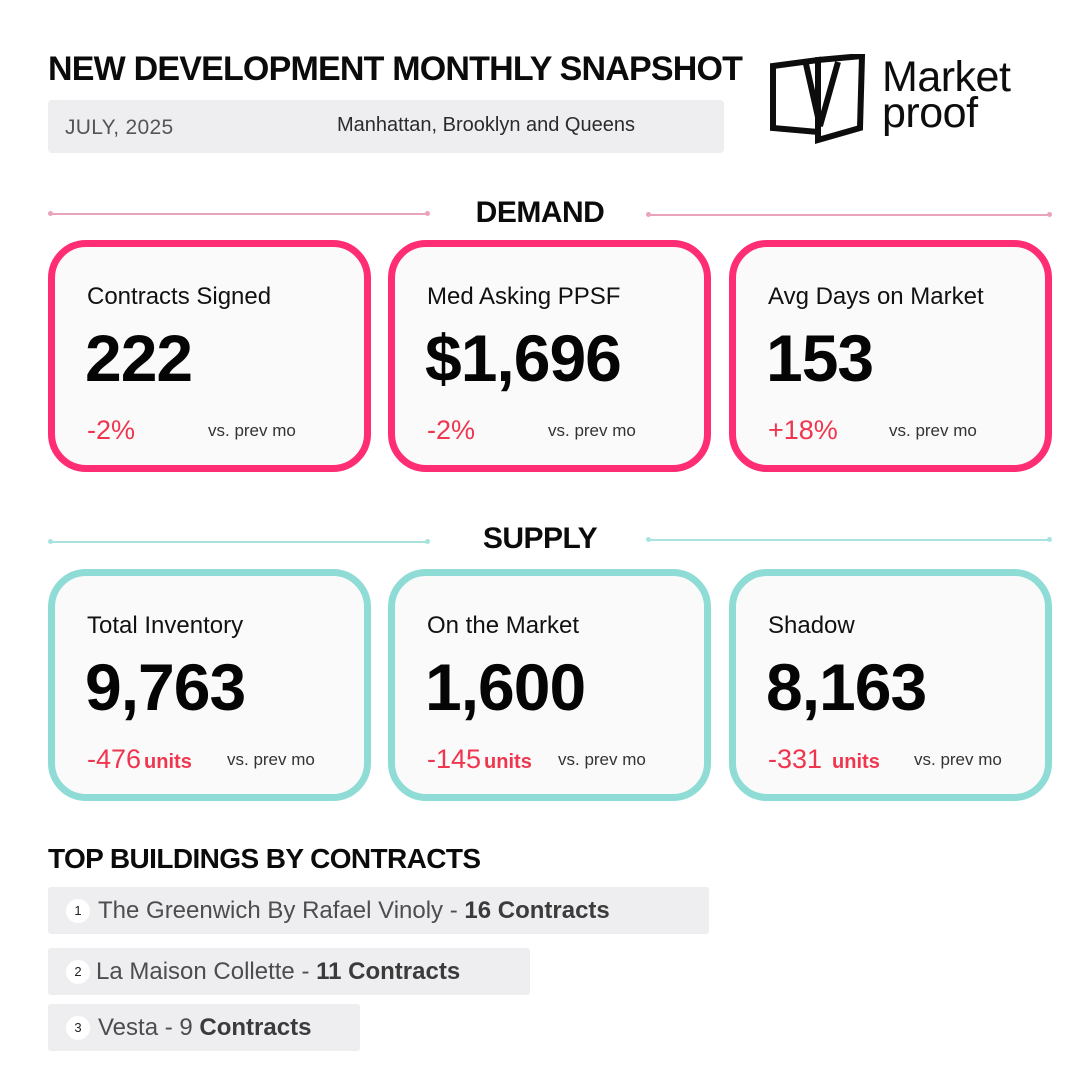 The height and width of the screenshot is (1080, 1080). I want to click on card-value: 9,763, so click(165, 687).